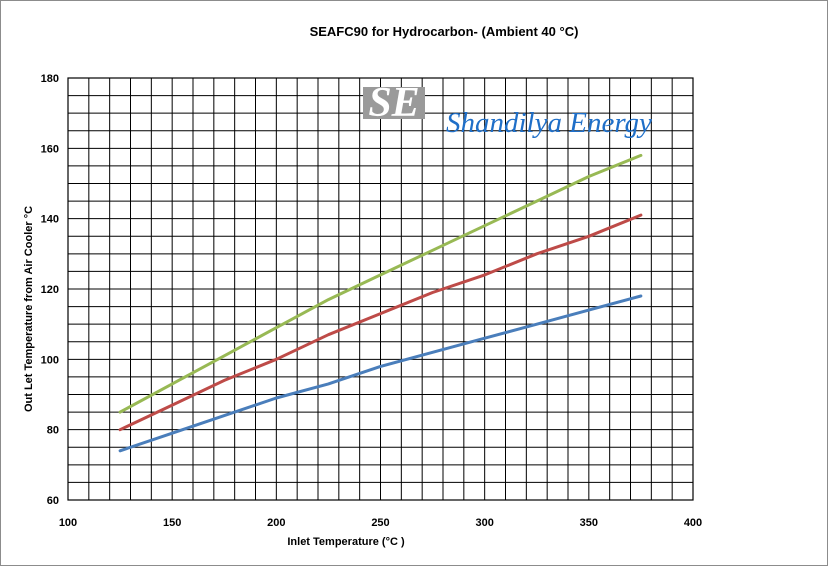 This screenshot has height=569, width=830. I want to click on x-tick-label: 350, so click(589, 523).